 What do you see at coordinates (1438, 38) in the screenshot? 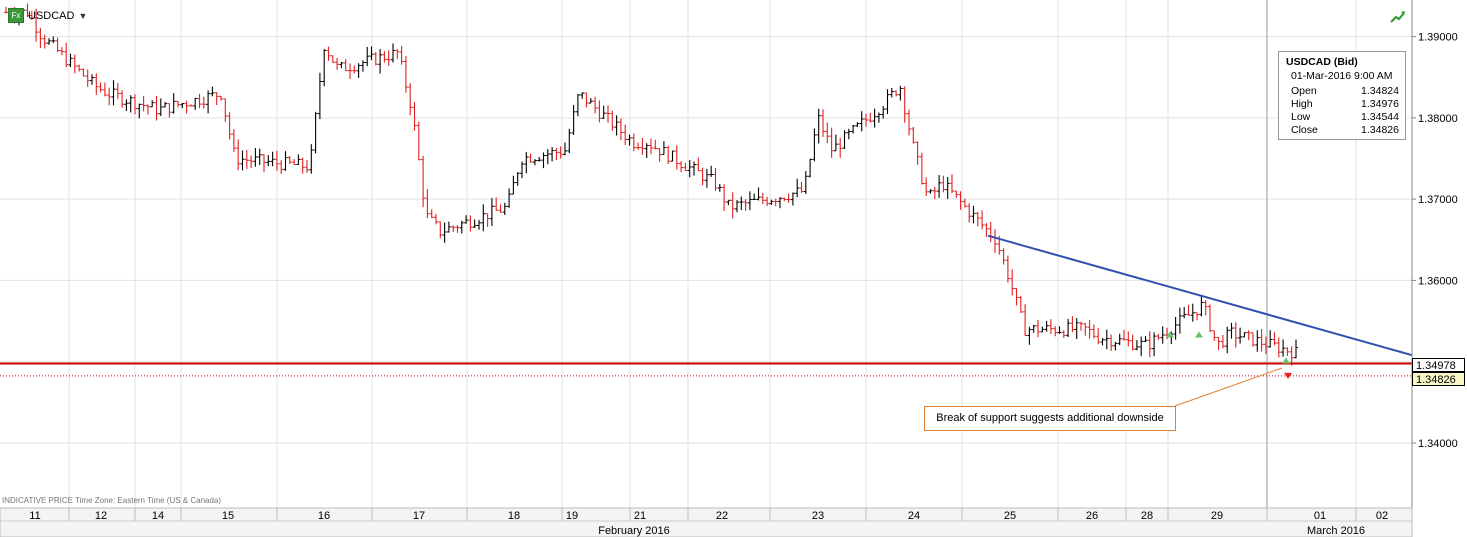
I see `y-tick-label: 1.39000` at bounding box center [1438, 38].